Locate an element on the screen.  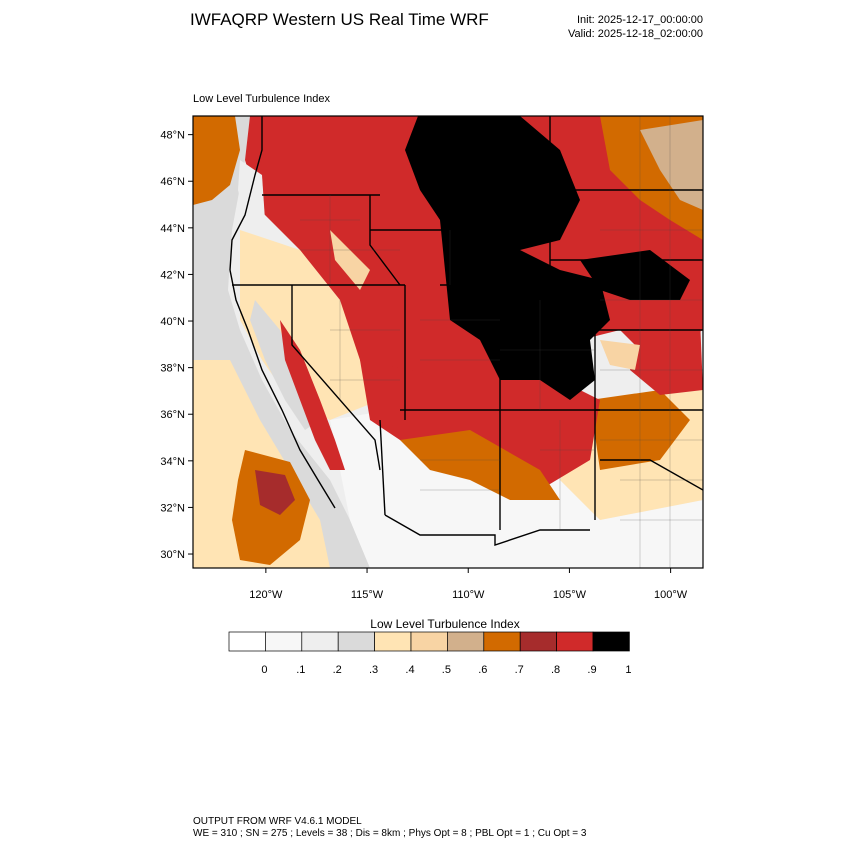
pacific-coast-south is located at coordinates (282, 389).